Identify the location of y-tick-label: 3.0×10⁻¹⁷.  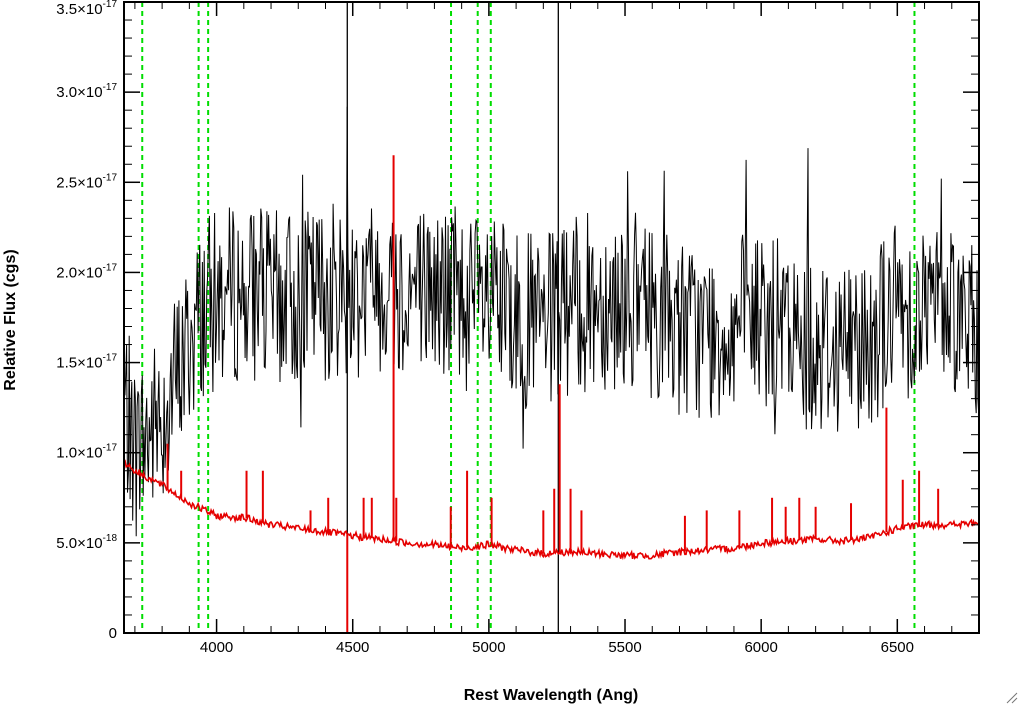
(86, 91).